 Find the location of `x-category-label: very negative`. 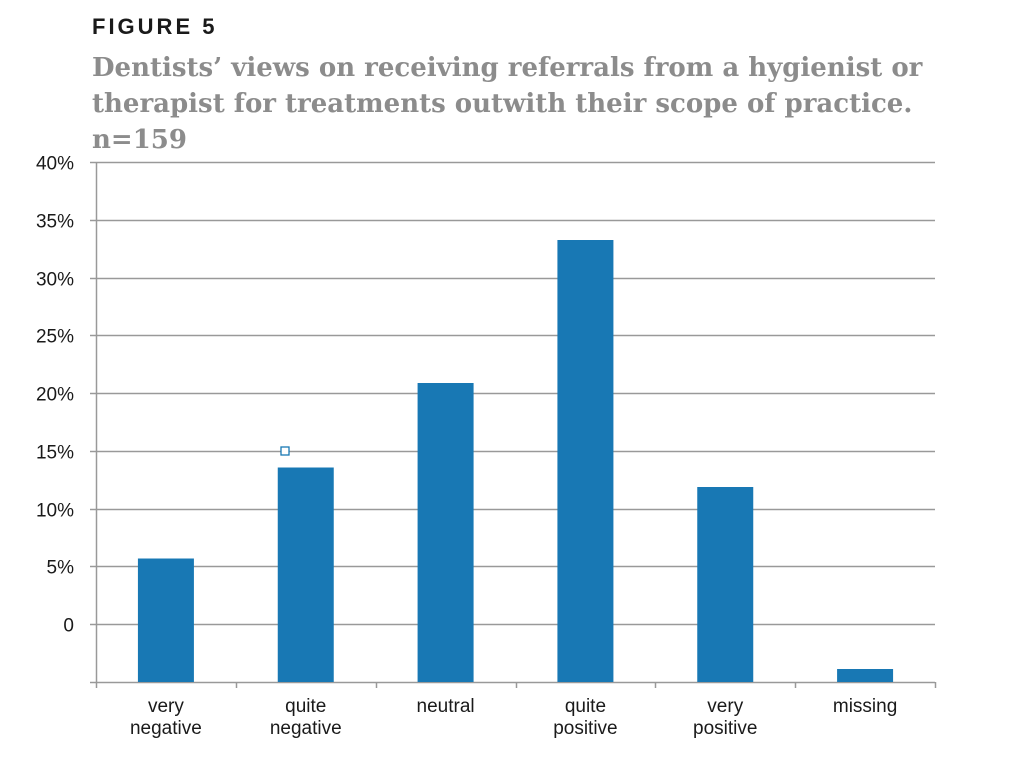

x-category-label: very negative is located at coordinates (166, 717).